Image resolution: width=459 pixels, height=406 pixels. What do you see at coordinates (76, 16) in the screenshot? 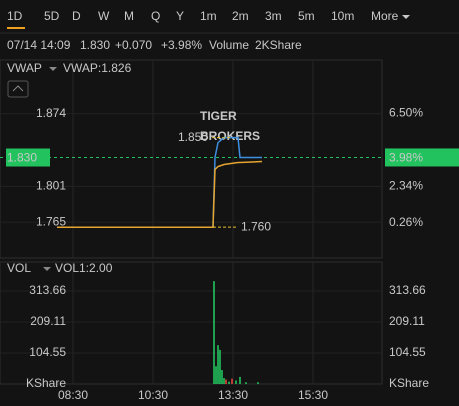
I see `tab: D` at bounding box center [76, 16].